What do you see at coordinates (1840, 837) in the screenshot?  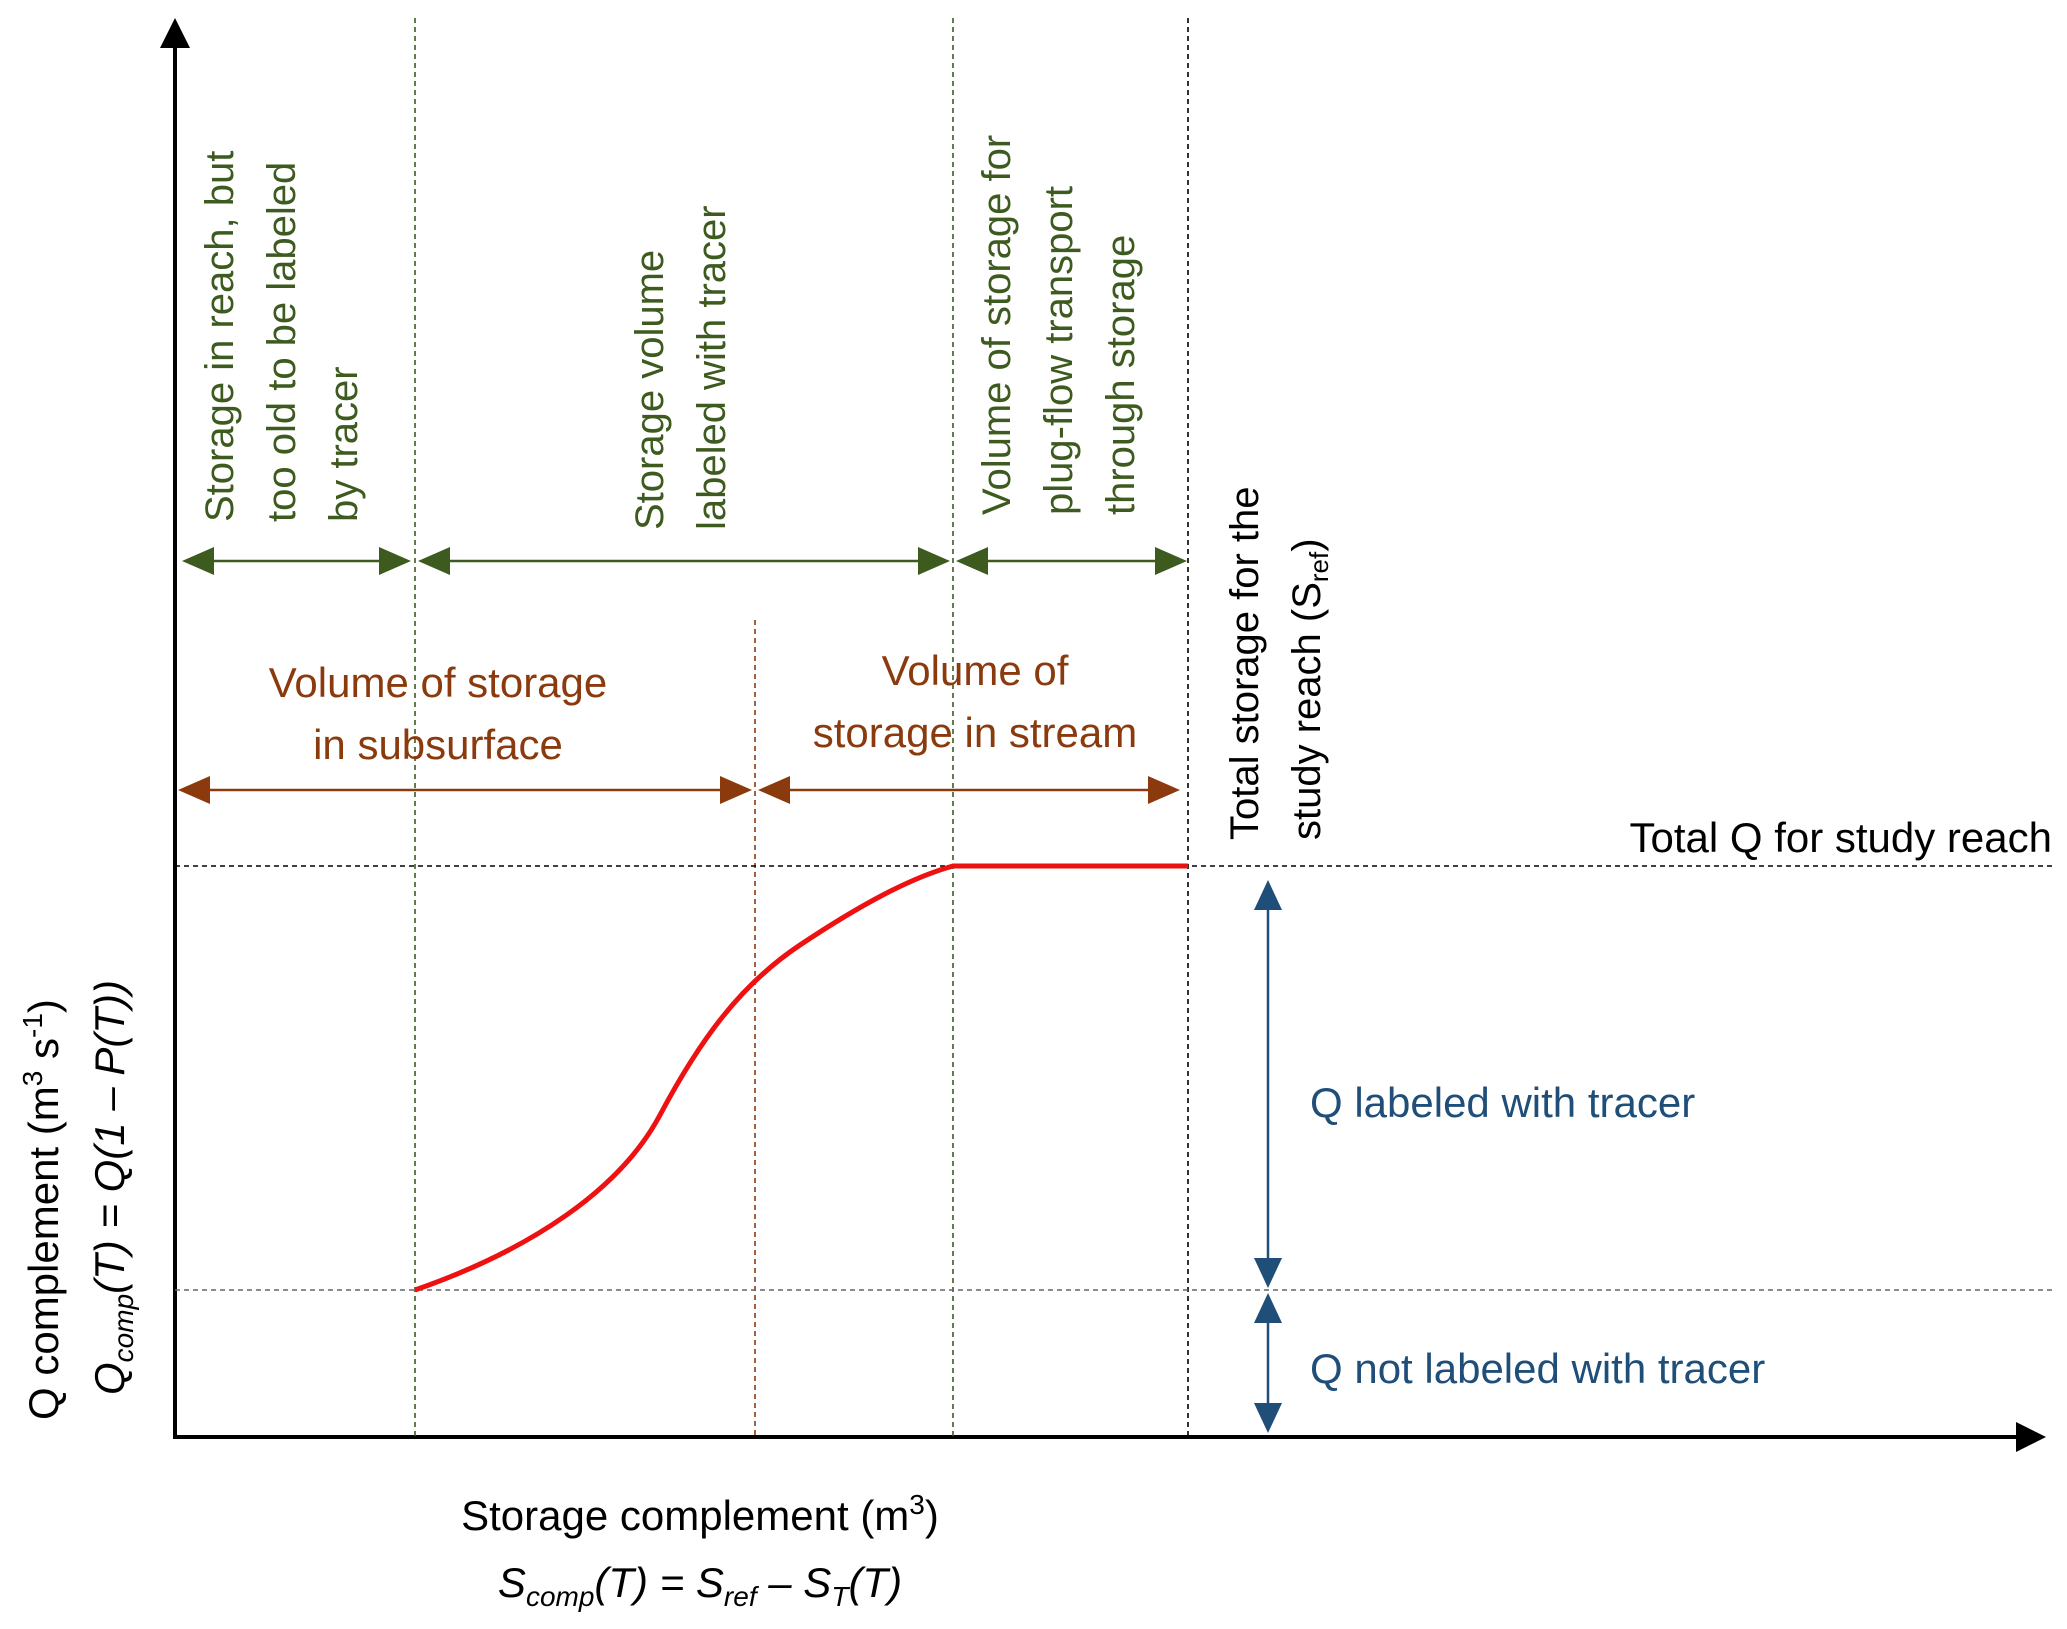 I see `total-q-label: Total Q for study reach` at bounding box center [1840, 837].